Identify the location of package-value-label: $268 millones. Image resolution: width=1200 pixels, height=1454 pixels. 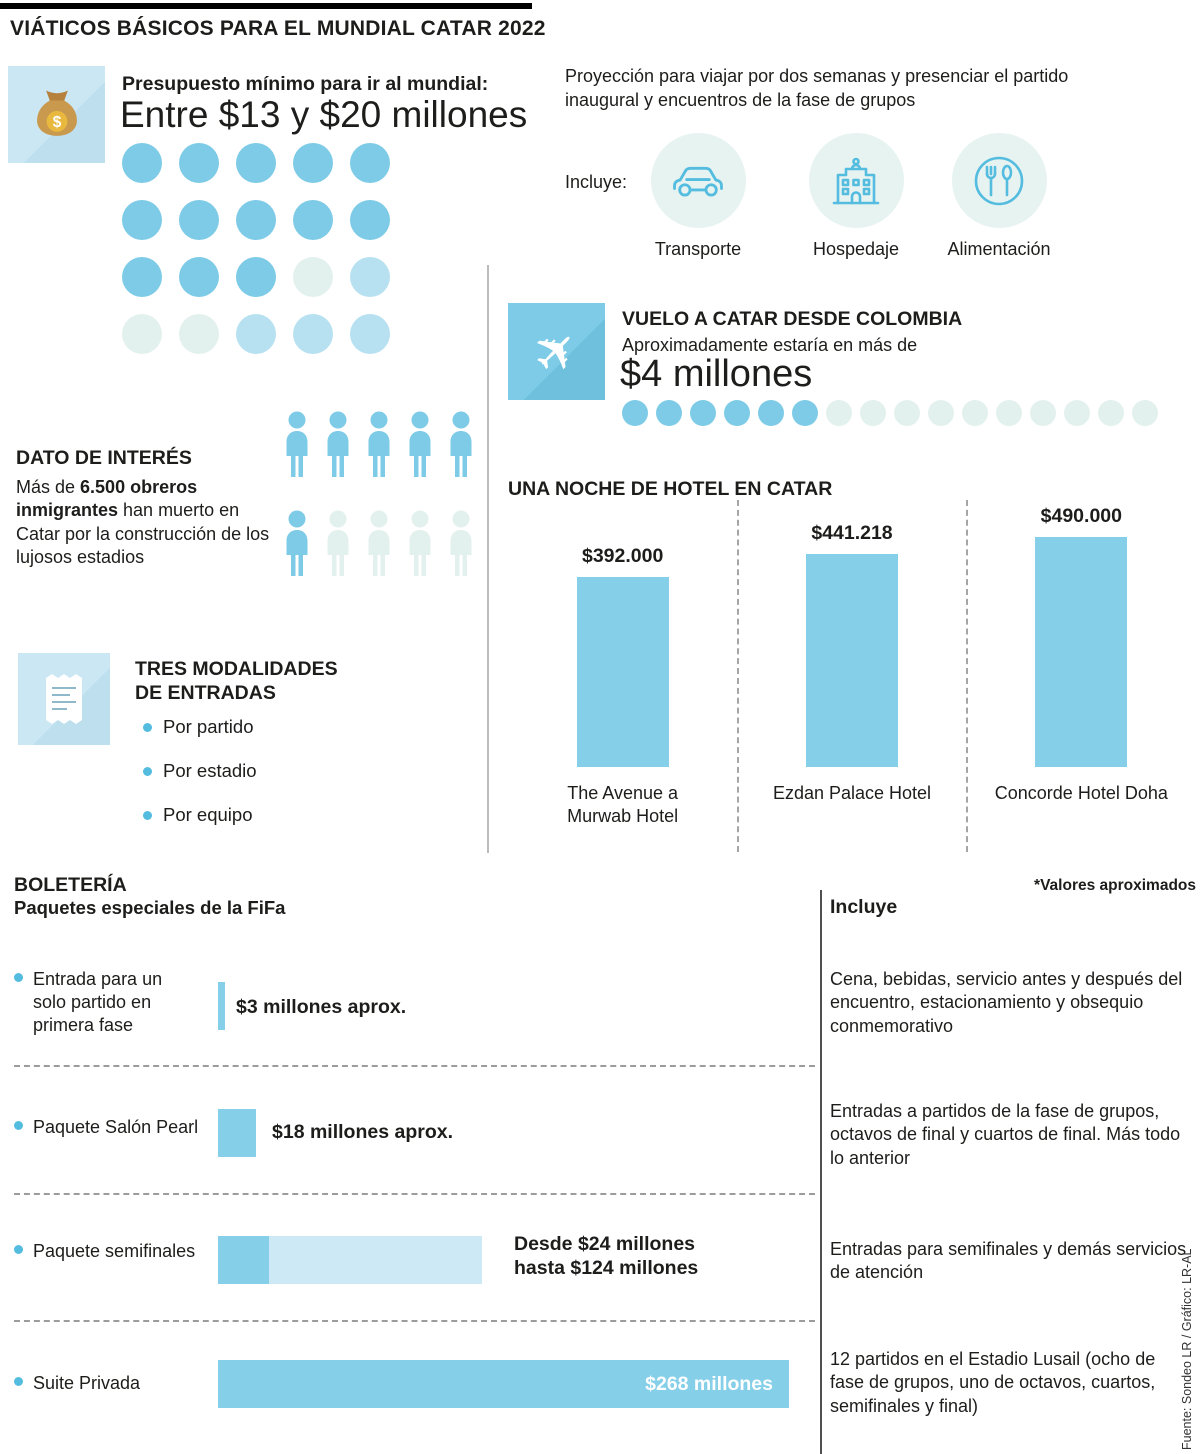
(709, 1383).